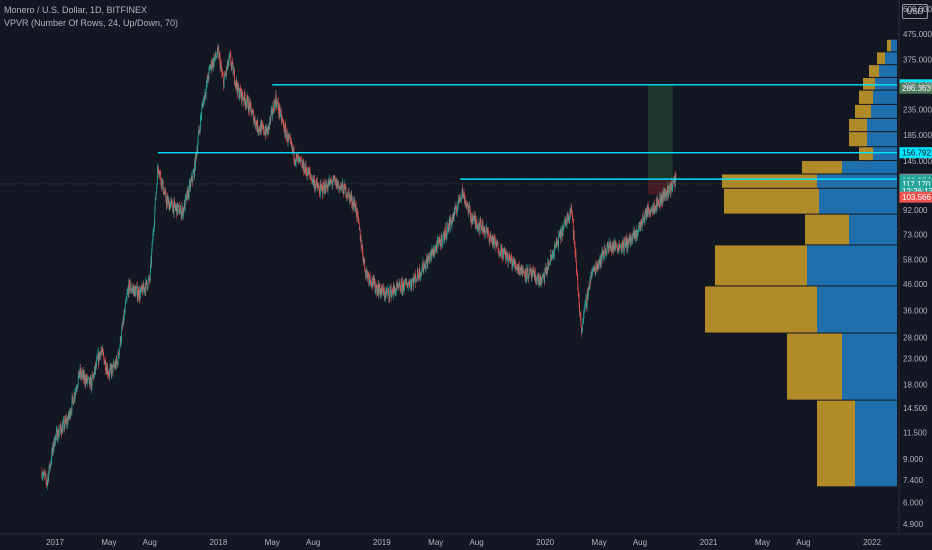 This screenshot has height=550, width=932. I want to click on price-tick-label: 4.900, so click(913, 524).